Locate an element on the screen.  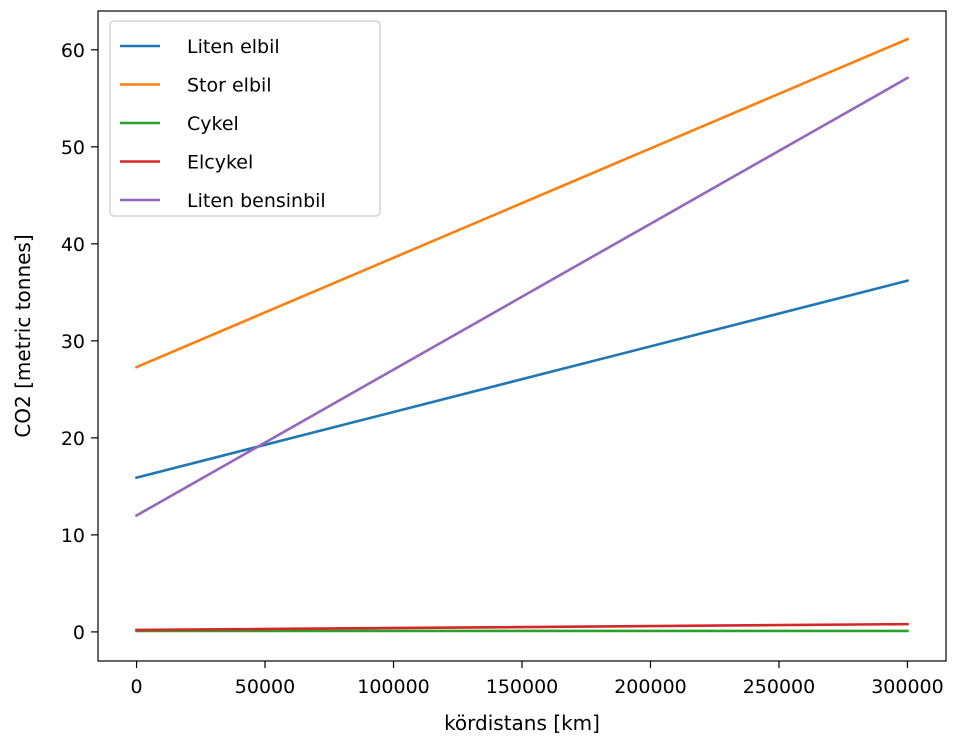
x-axis: 0 50000 100000 150000 200000 250000 300000 is located at coordinates (537, 679).